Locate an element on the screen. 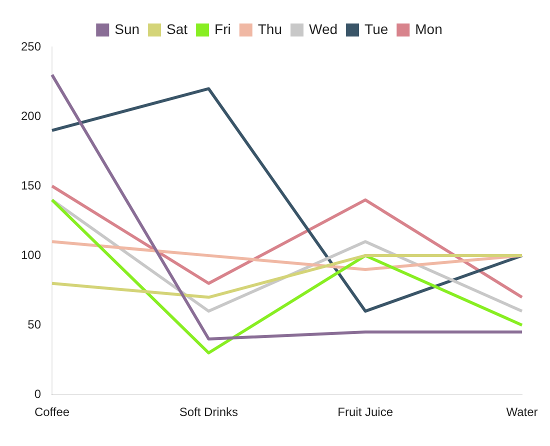  legend-label: Wed is located at coordinates (323, 28).